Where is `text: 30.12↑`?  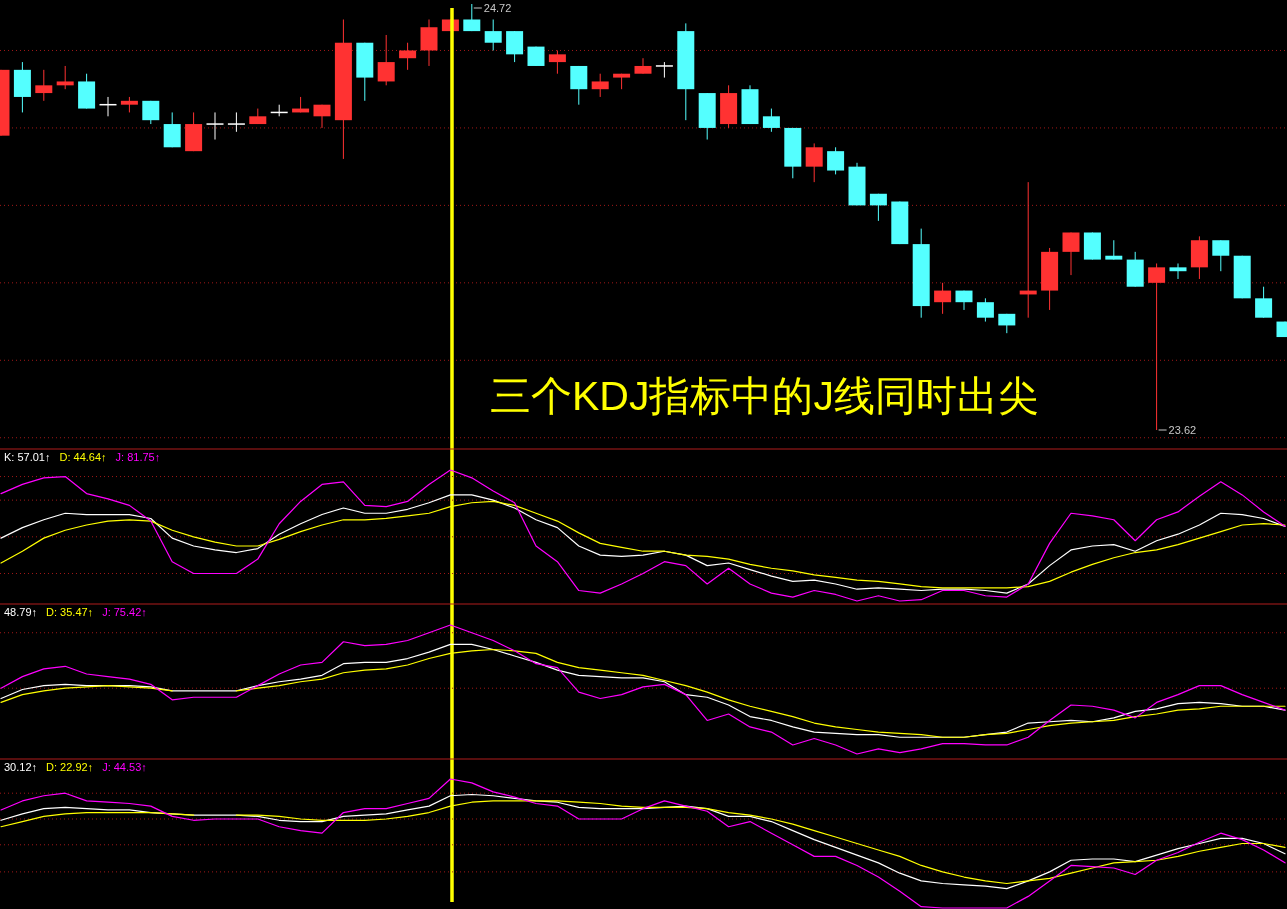 text: 30.12↑ is located at coordinates (21, 767).